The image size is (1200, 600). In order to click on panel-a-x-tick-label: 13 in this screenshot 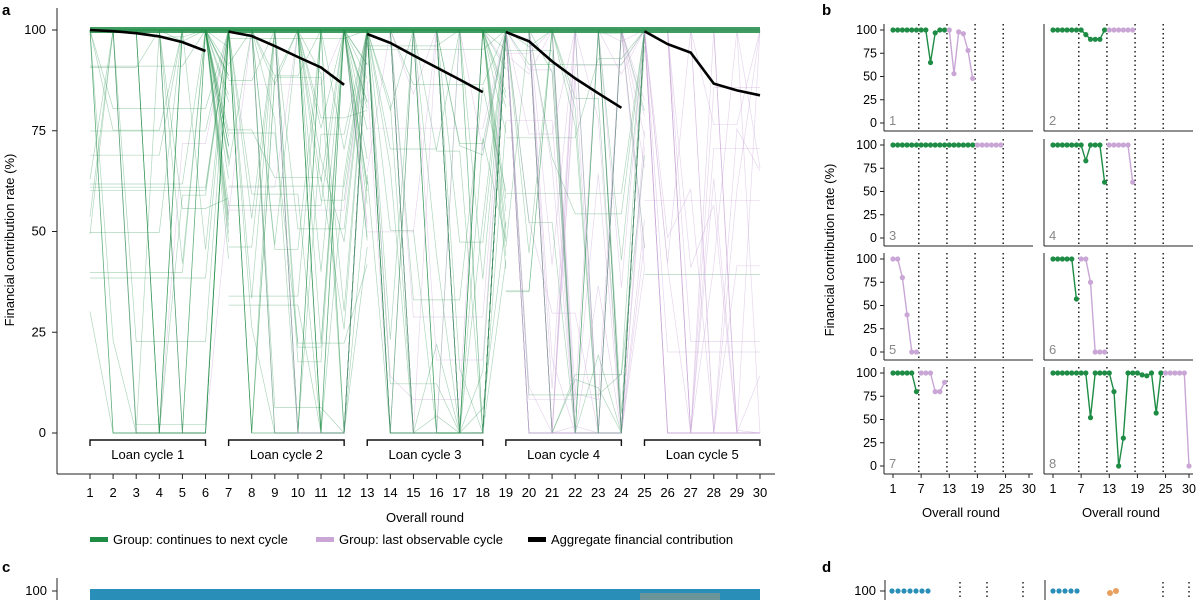, I will do `click(367, 492)`.